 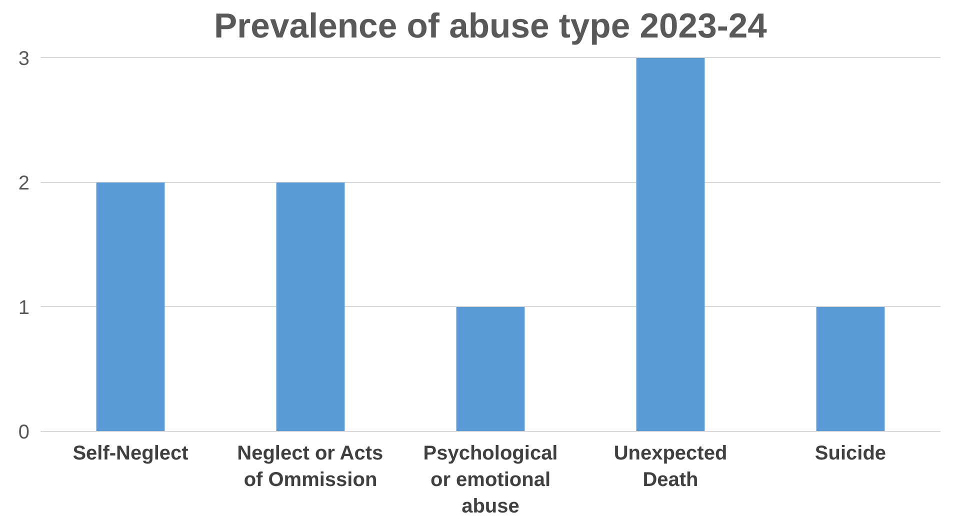 What do you see at coordinates (24, 59) in the screenshot?
I see `y-tick-label: 3` at bounding box center [24, 59].